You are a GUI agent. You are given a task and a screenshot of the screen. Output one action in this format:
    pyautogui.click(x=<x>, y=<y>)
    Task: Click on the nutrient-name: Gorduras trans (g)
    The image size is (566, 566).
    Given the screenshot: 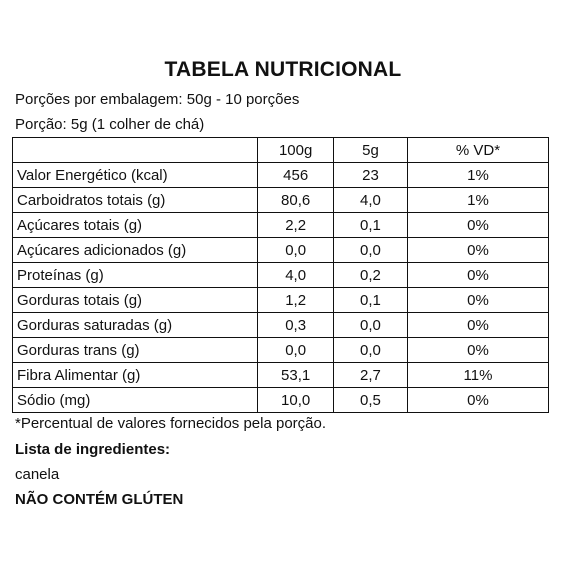 What is the action you would take?
    pyautogui.click(x=135, y=350)
    